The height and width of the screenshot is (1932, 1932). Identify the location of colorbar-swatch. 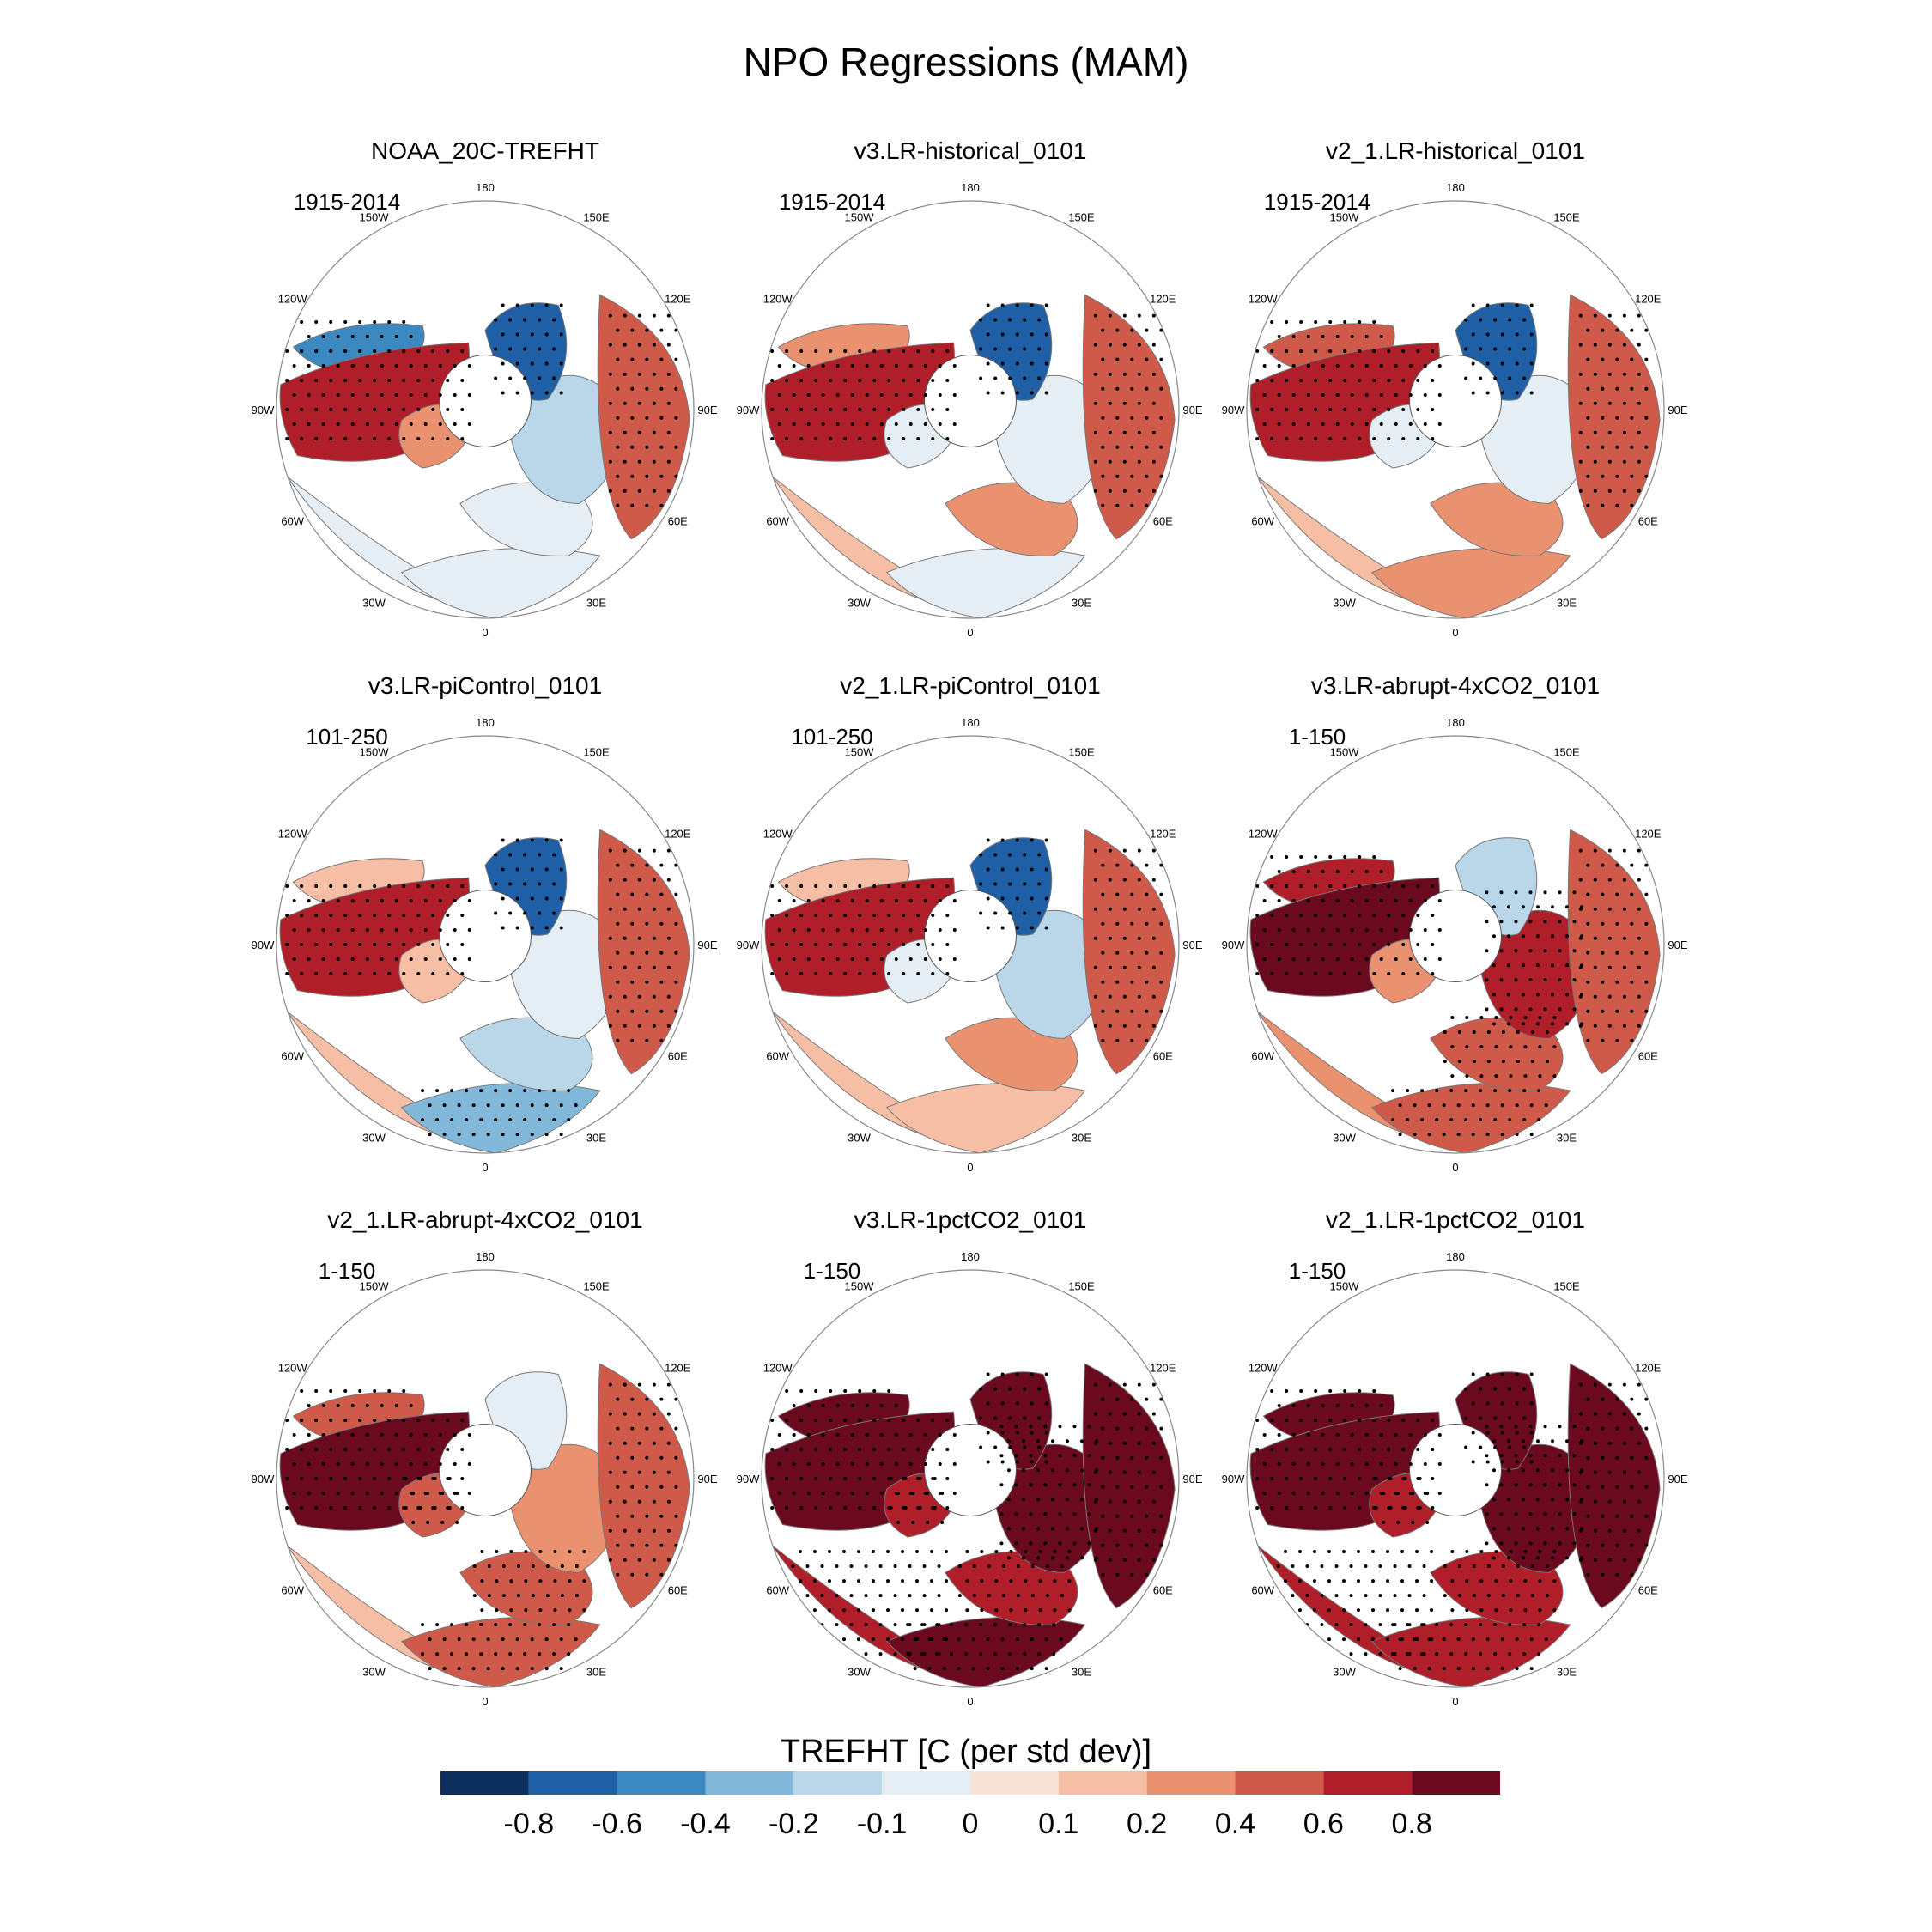
(749, 1783).